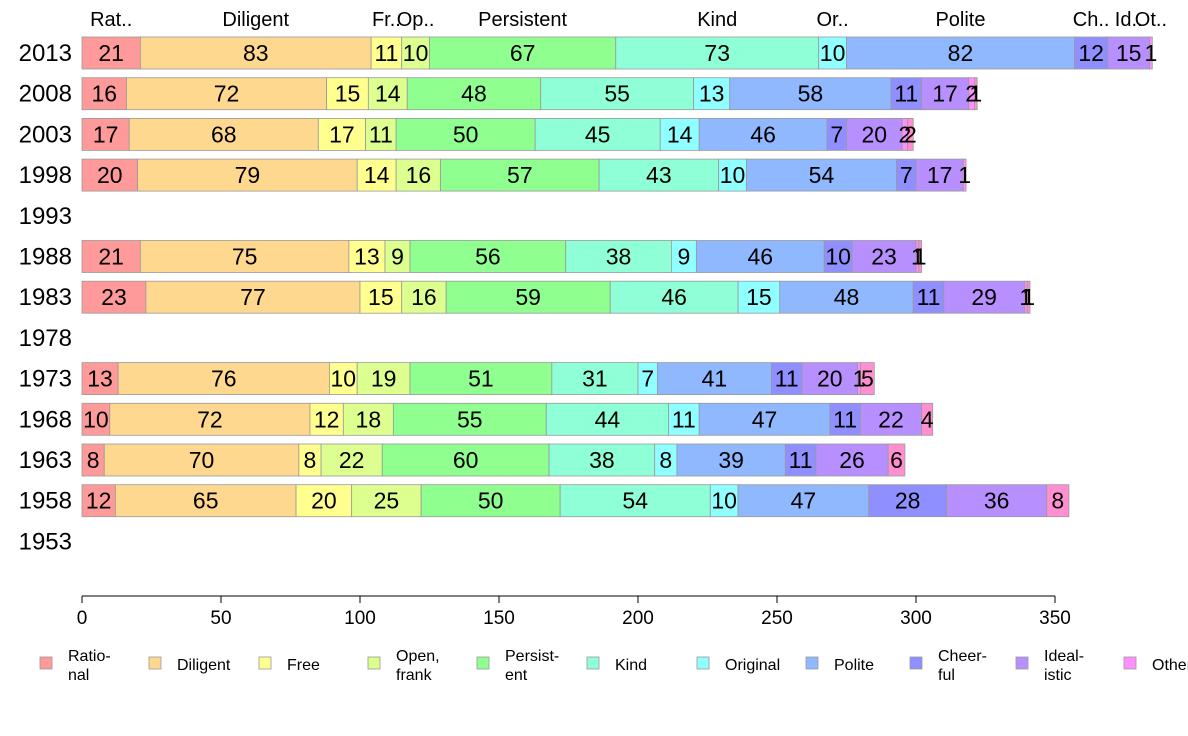 The width and height of the screenshot is (1188, 736). What do you see at coordinates (997, 501) in the screenshot?
I see `segment-value-label: 36` at bounding box center [997, 501].